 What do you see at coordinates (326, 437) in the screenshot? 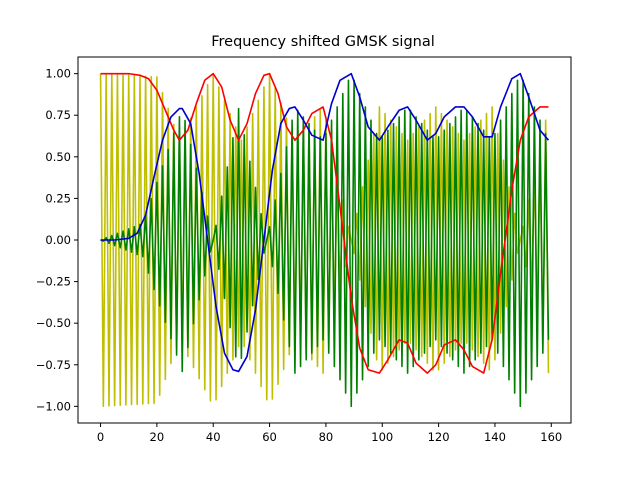
I see `x-tick-label-4: 80` at bounding box center [326, 437].